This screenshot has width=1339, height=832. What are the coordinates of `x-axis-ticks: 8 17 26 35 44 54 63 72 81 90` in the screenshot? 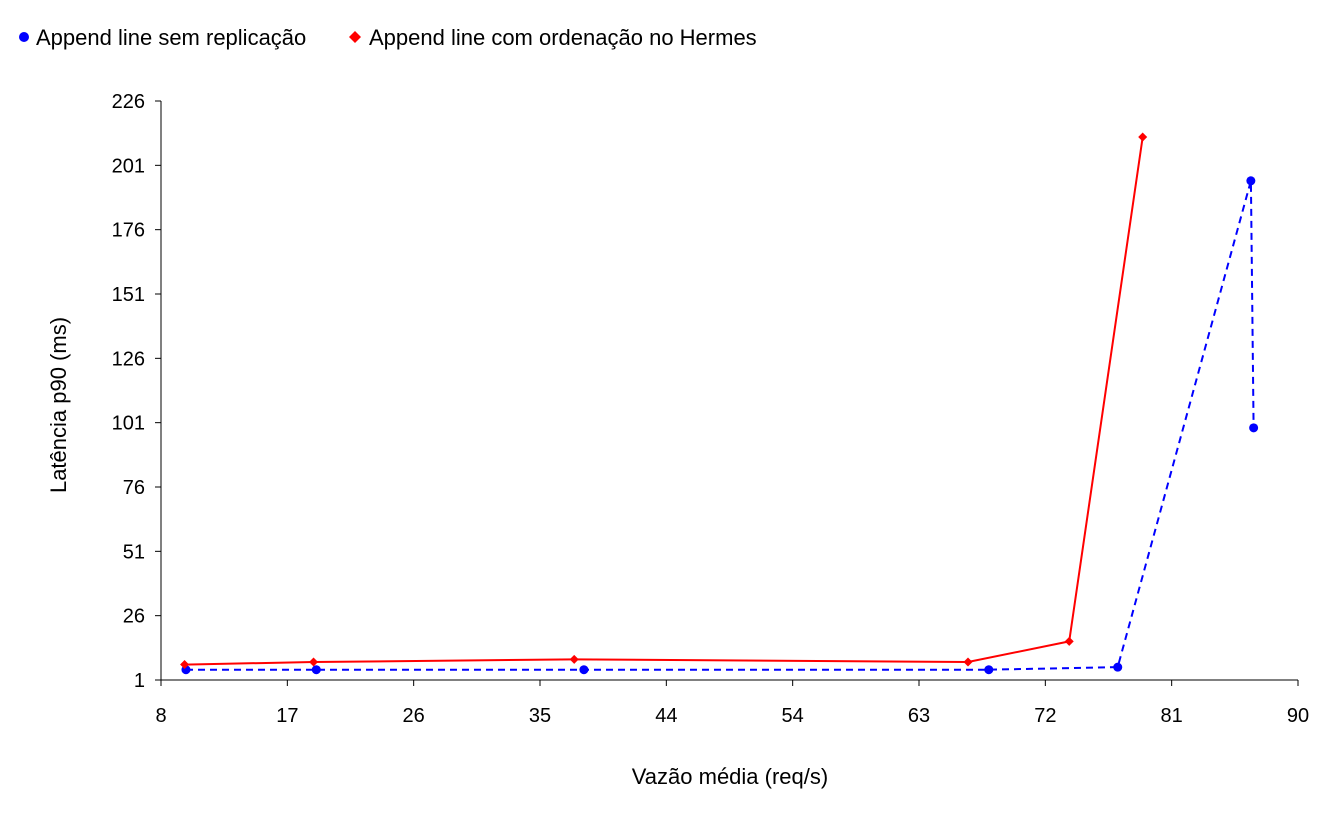 It's located at (732, 703).